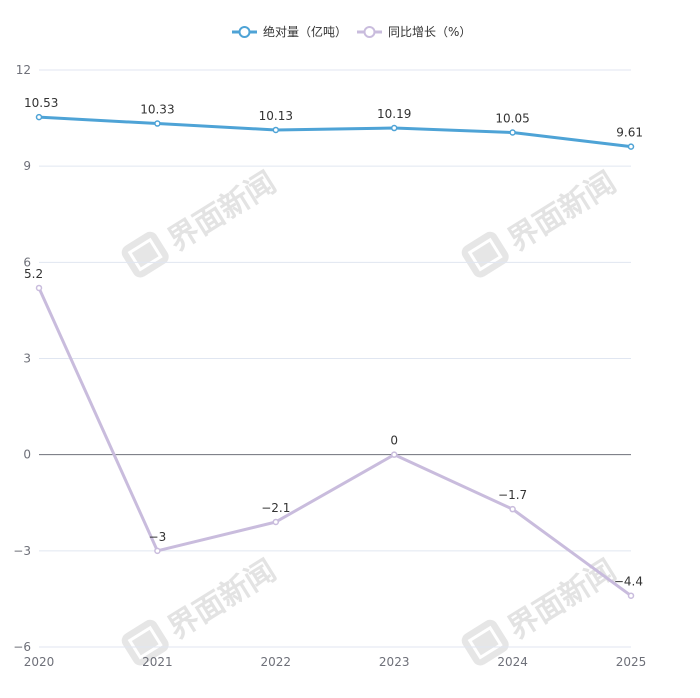 Image resolution: width=700 pixels, height=698 pixels. Describe the element at coordinates (33, 274) in the screenshot. I see `data-label: 5.2` at that location.